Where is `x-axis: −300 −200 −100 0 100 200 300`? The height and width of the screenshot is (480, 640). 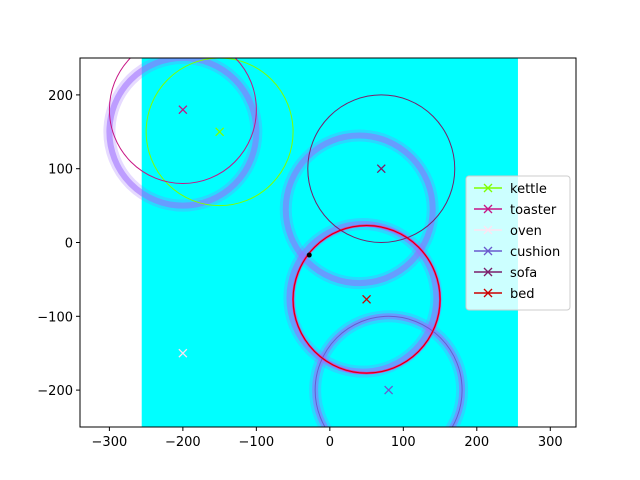
x-axis: −300 −200 −100 0 100 200 300 is located at coordinates (327, 438).